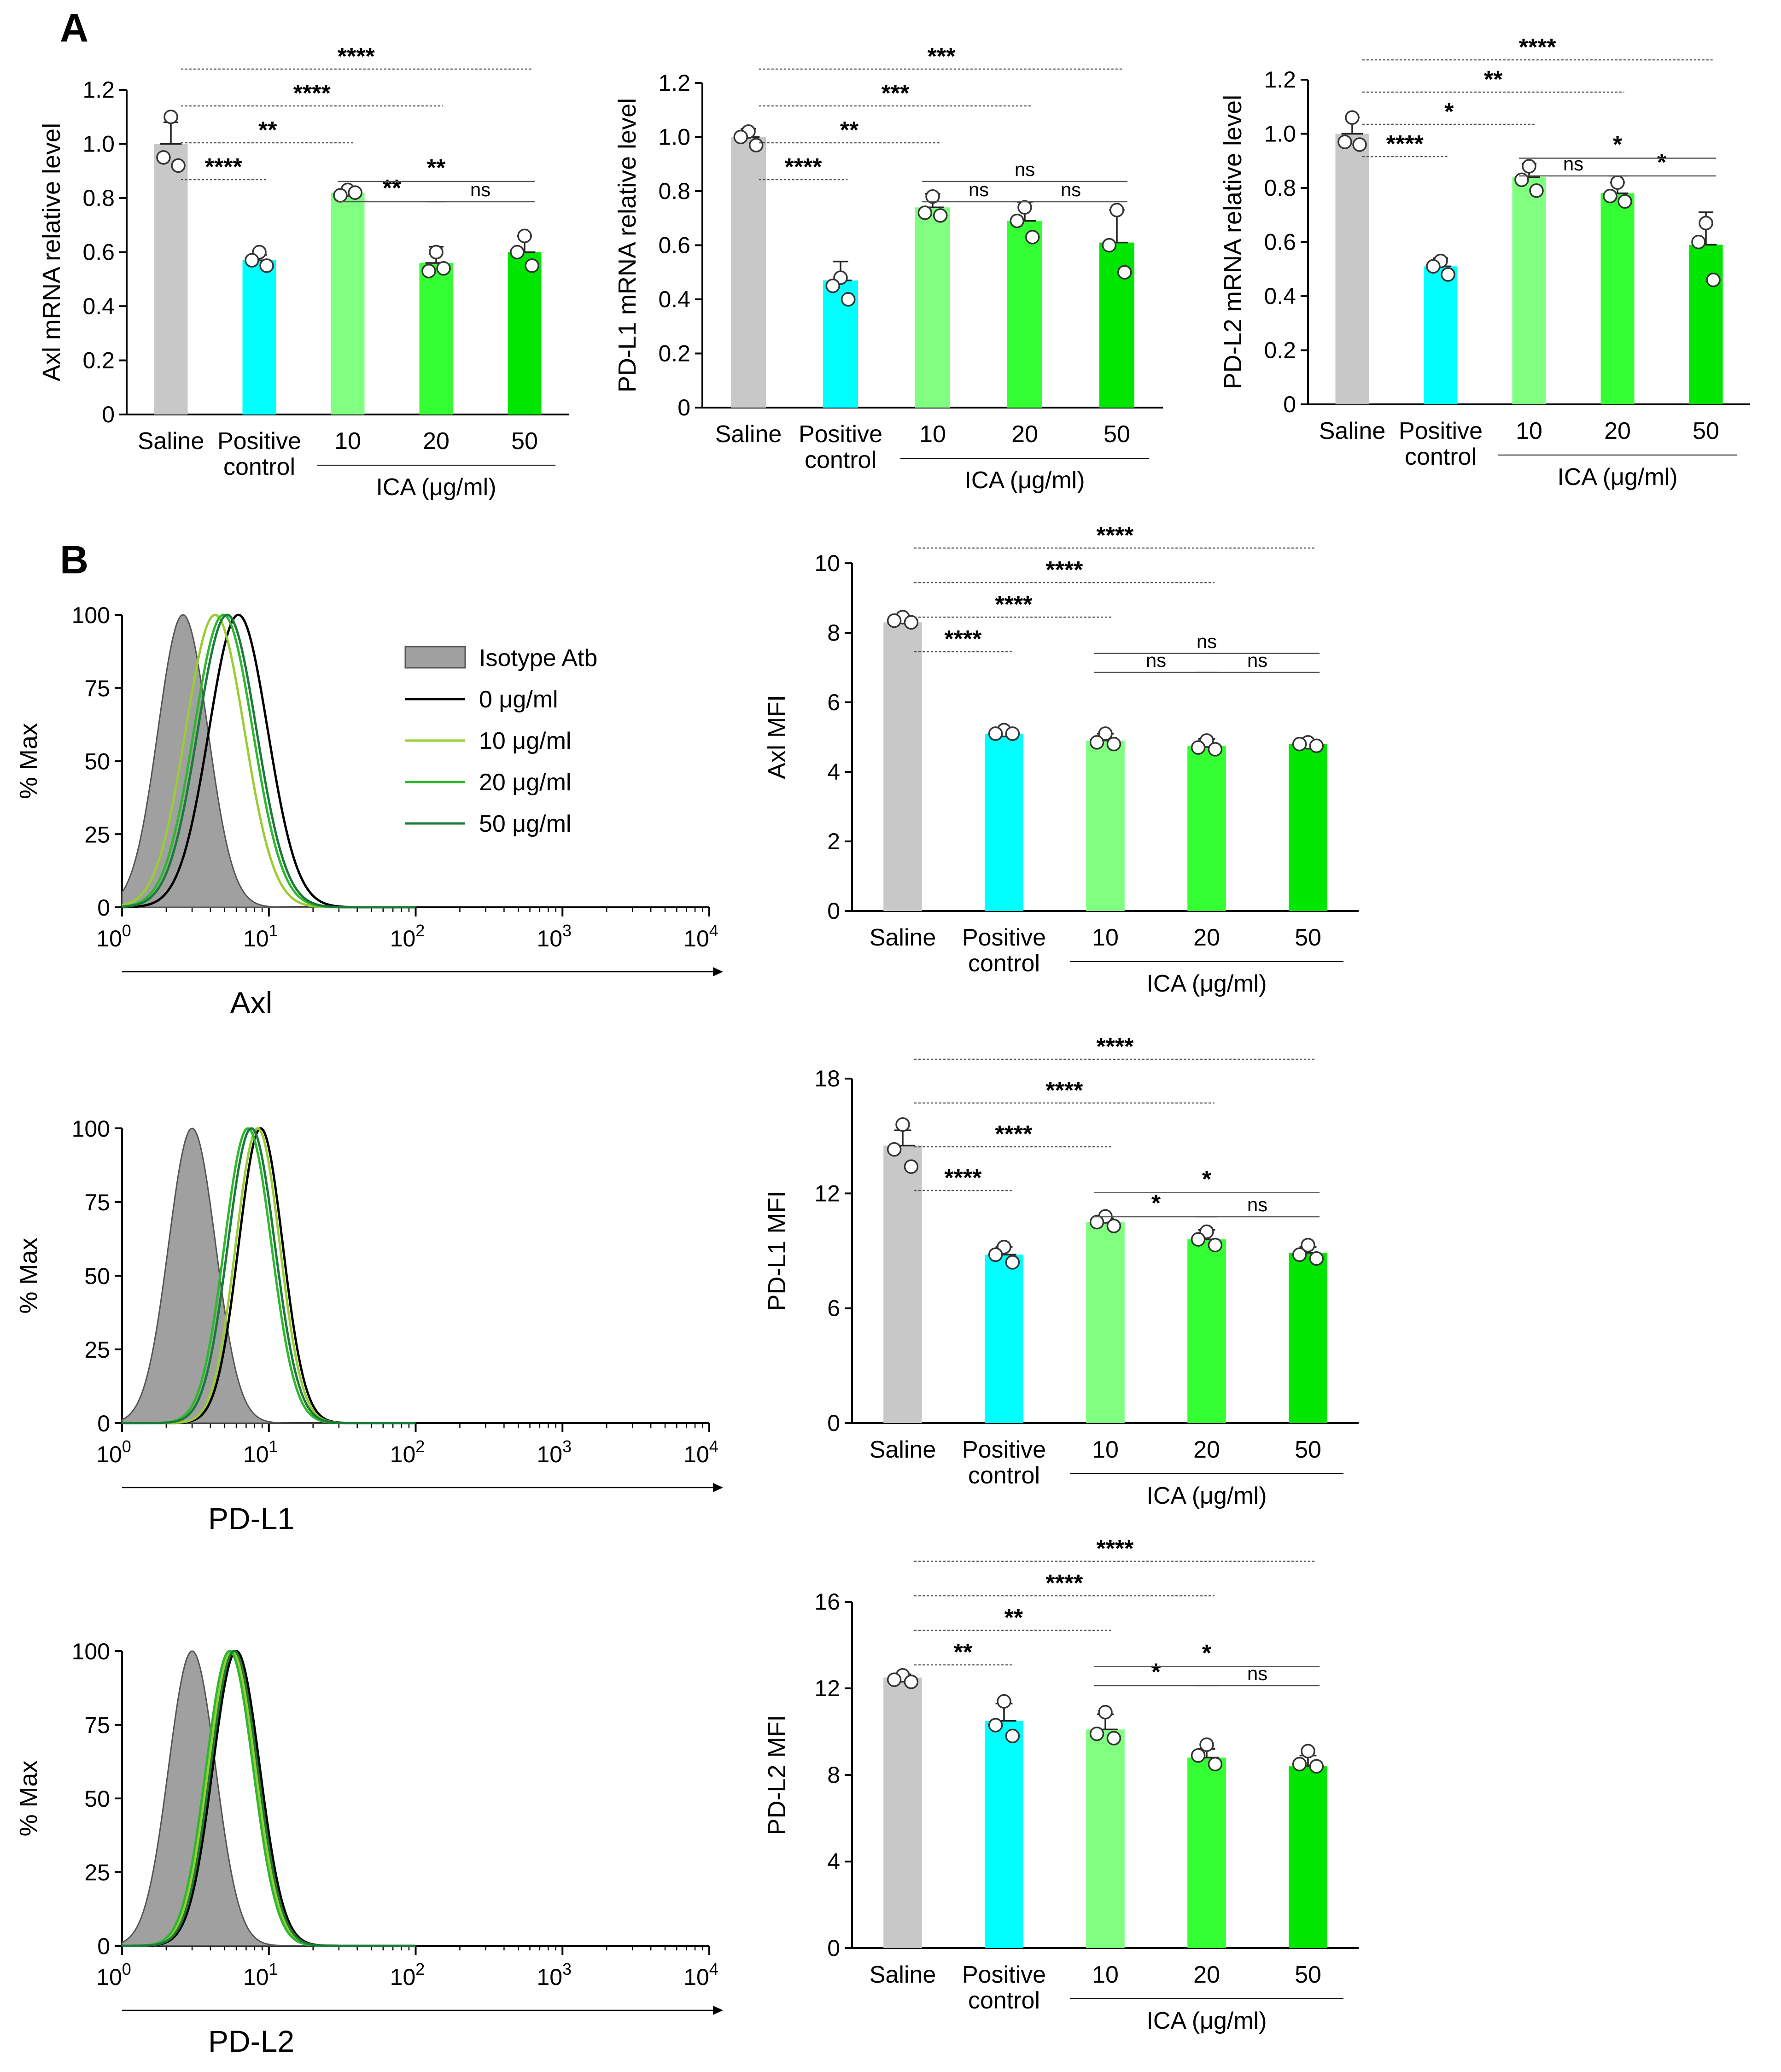 The width and height of the screenshot is (1781, 2072). Describe the element at coordinates (260, 1452) in the screenshot. I see `x-tick-label: 10¹` at that location.